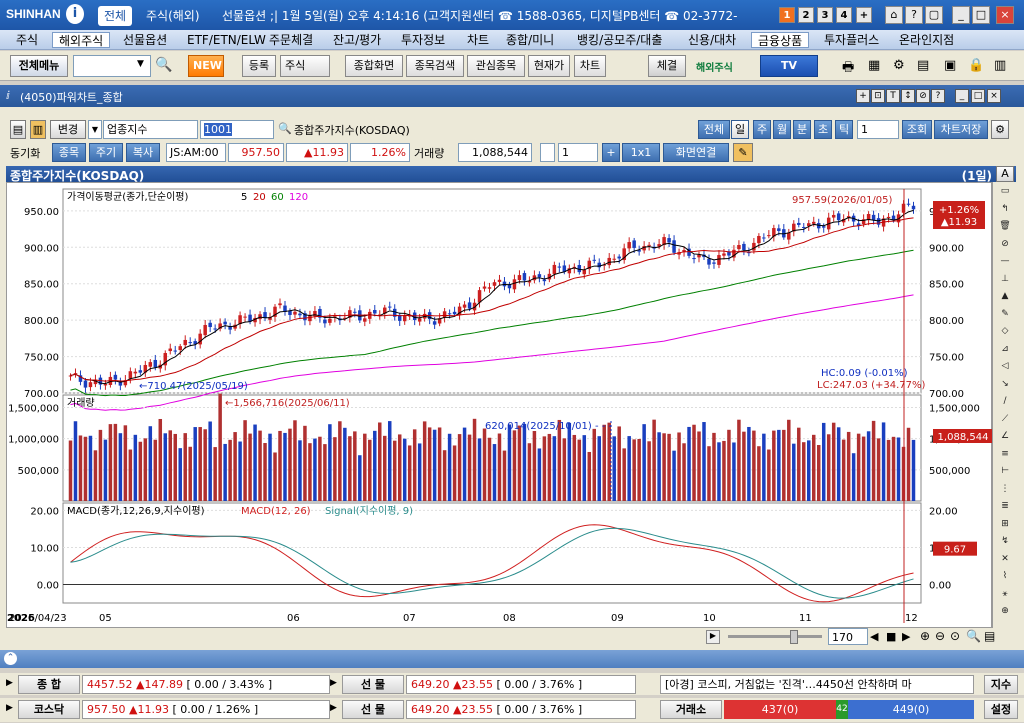 The width and height of the screenshot is (1024, 723). Describe the element at coordinates (914, 15) in the screenshot. I see `help-icon: ?` at that location.